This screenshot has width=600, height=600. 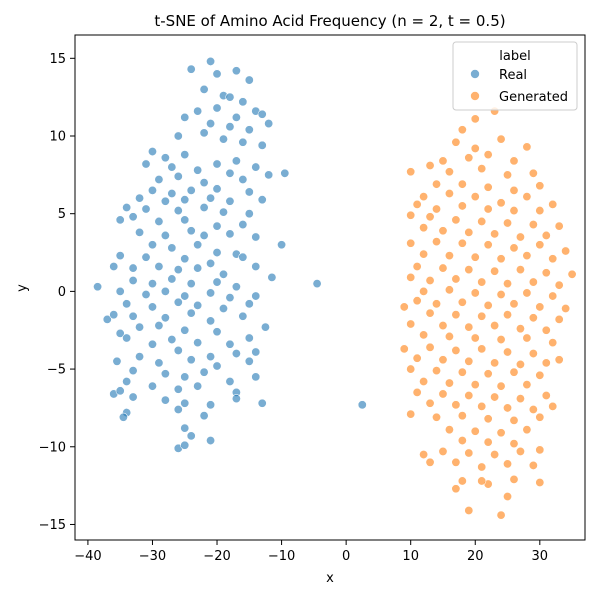 What do you see at coordinates (281, 556) in the screenshot?
I see `x-tick-label: −10` at bounding box center [281, 556].